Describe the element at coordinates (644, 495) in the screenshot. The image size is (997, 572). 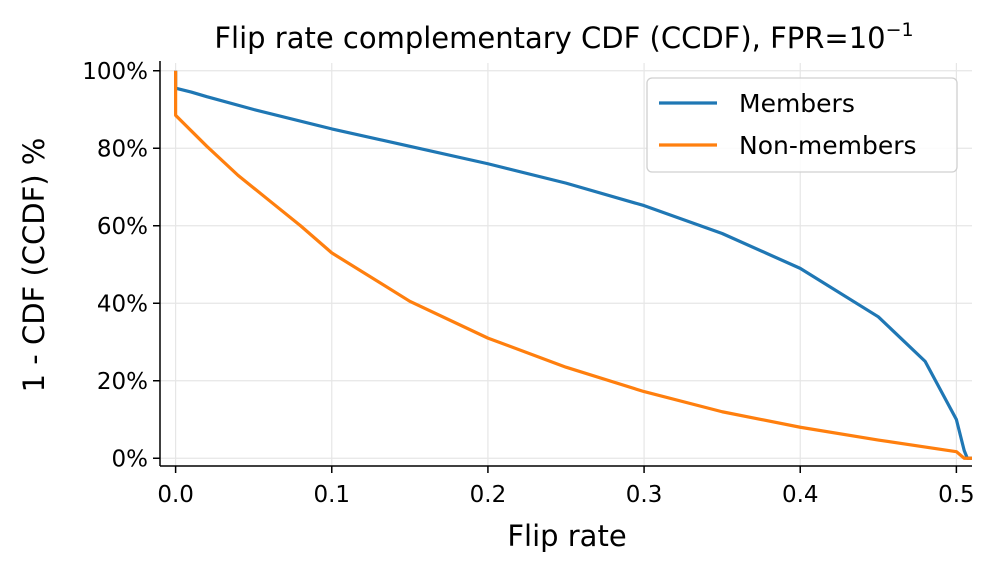
I see `x-tick-label: 0.3` at that location.